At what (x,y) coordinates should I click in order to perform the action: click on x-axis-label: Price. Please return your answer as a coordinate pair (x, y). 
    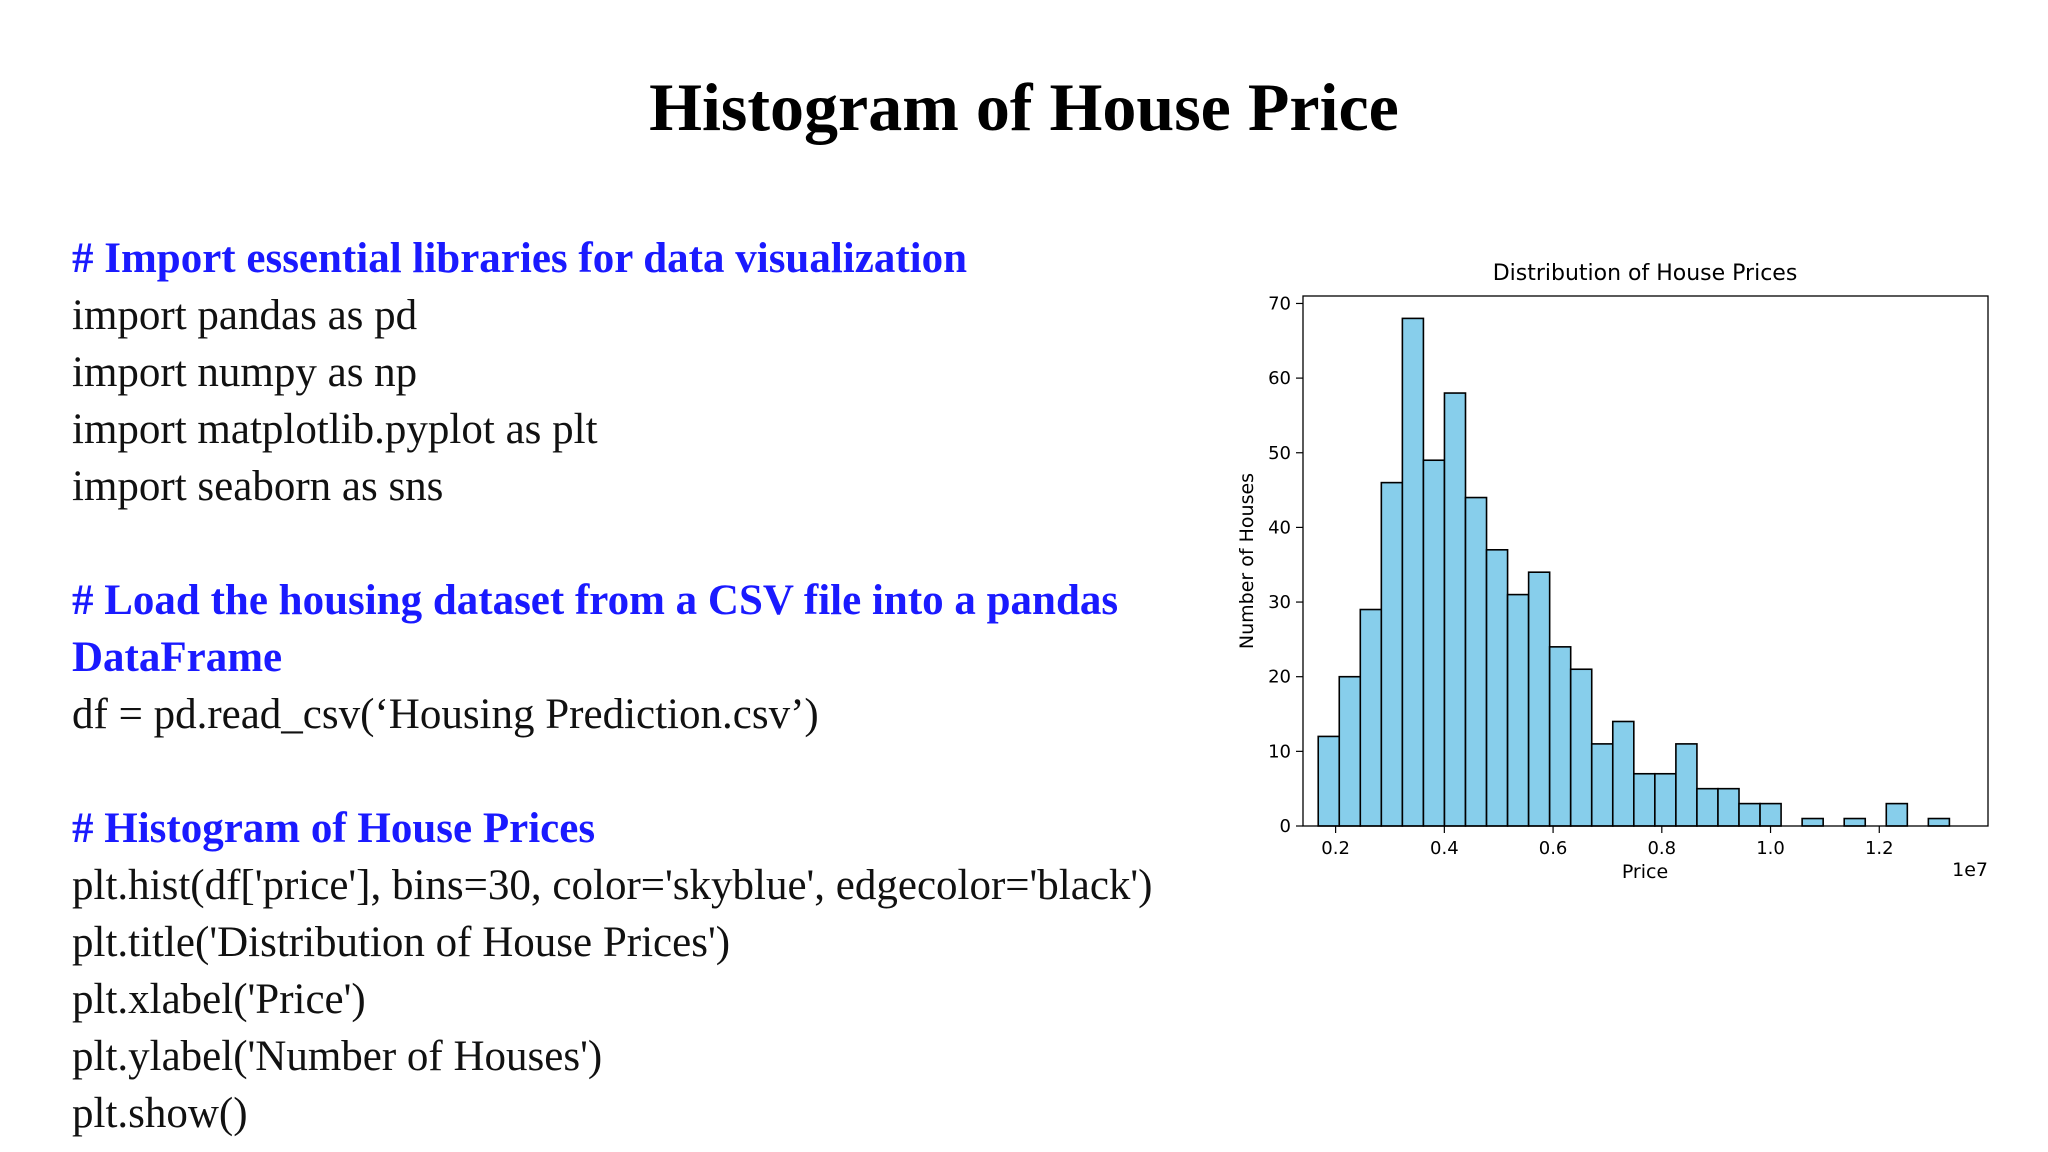
    Looking at the image, I should click on (1645, 872).